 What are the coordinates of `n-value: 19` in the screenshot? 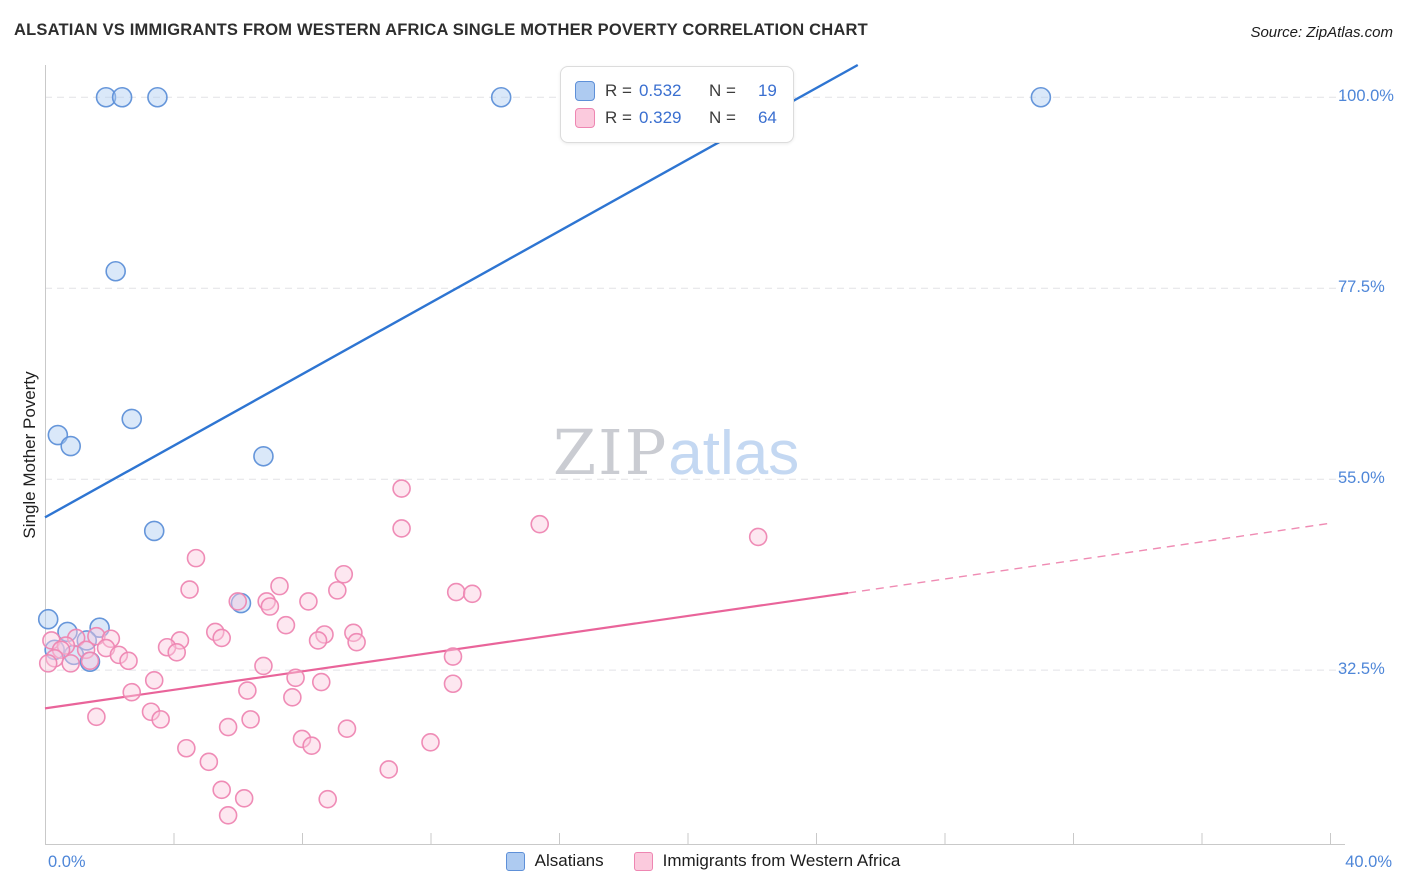 It's located at (767, 90).